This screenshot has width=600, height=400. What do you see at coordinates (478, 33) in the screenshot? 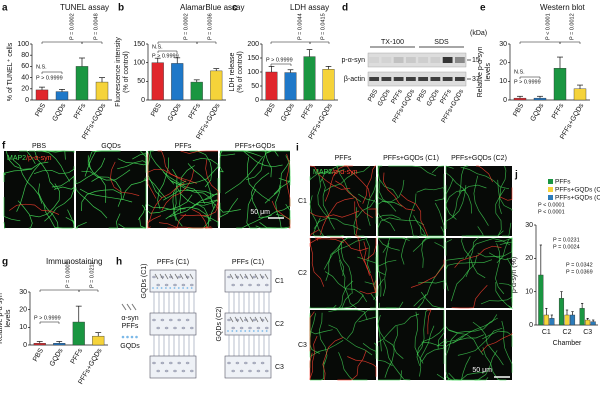
I see `blot-unit: (kDa)` at bounding box center [478, 33].